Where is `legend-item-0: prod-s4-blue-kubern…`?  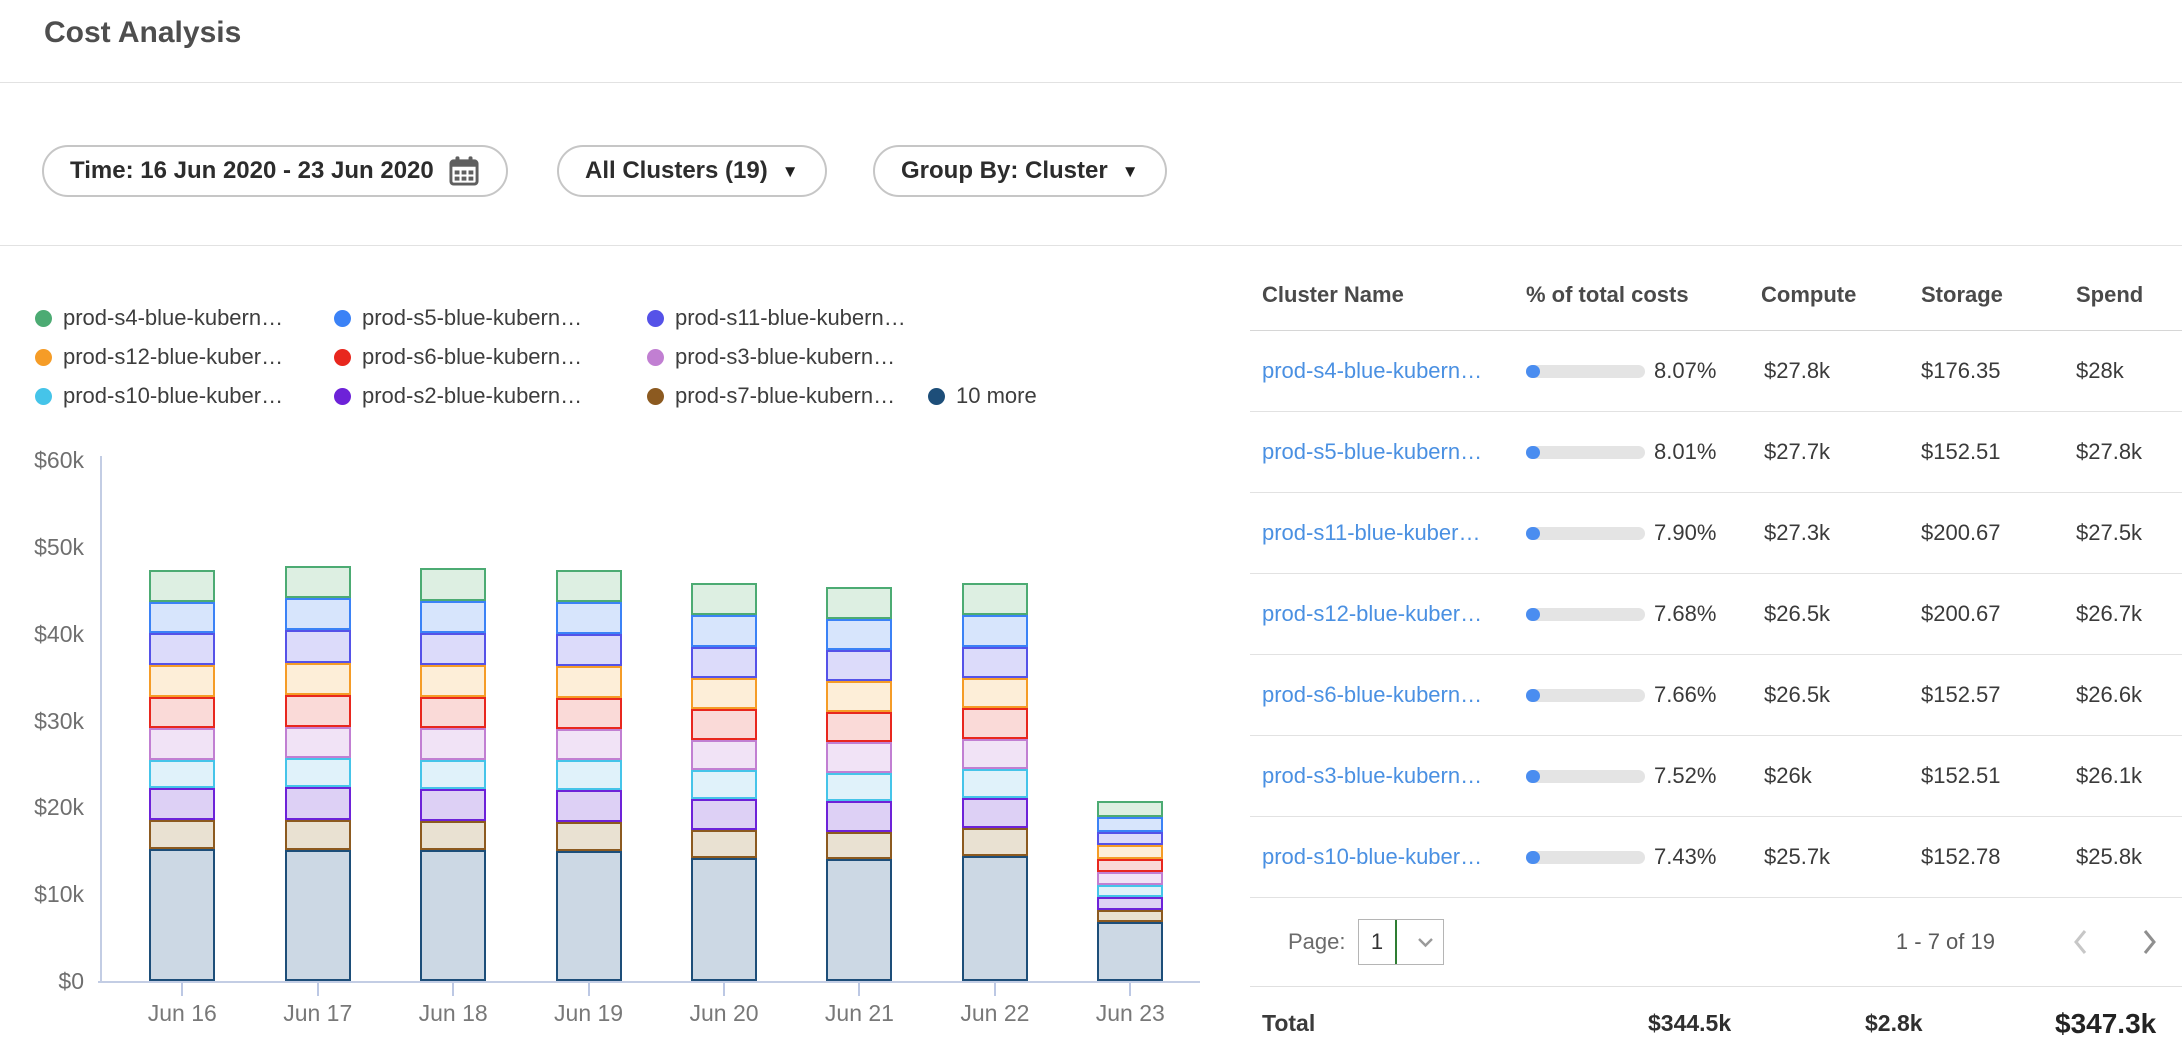 legend-item-0: prod-s4-blue-kubern… is located at coordinates (159, 318).